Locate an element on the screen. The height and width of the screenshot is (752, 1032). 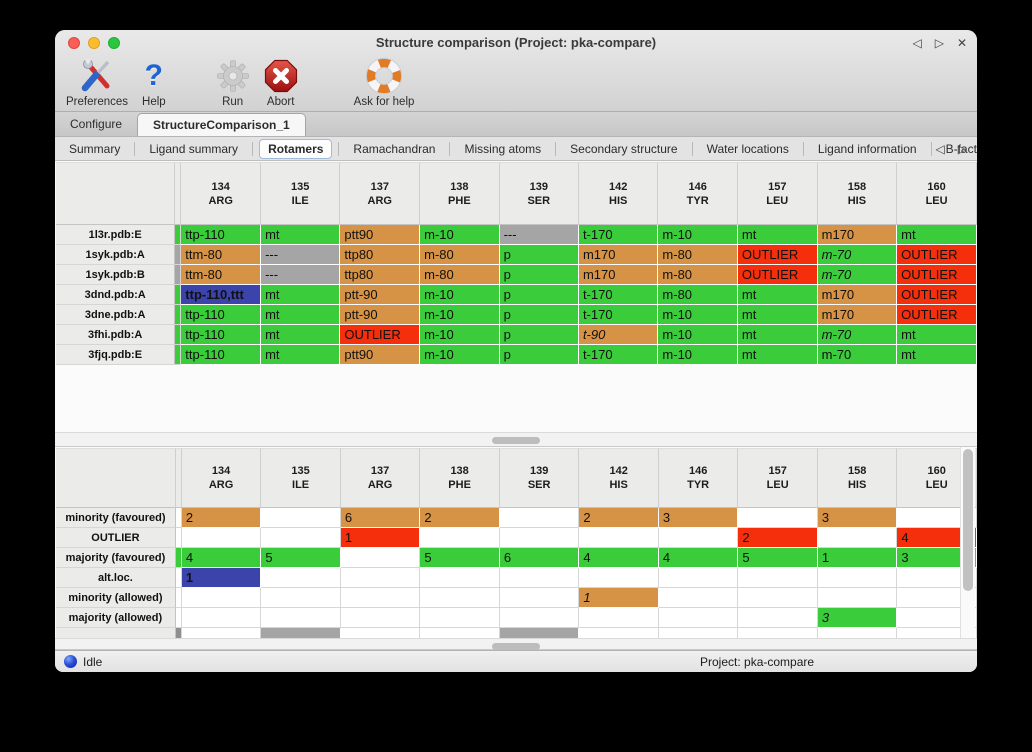
tab-rotamers: Rotamers is located at coordinates (296, 148).